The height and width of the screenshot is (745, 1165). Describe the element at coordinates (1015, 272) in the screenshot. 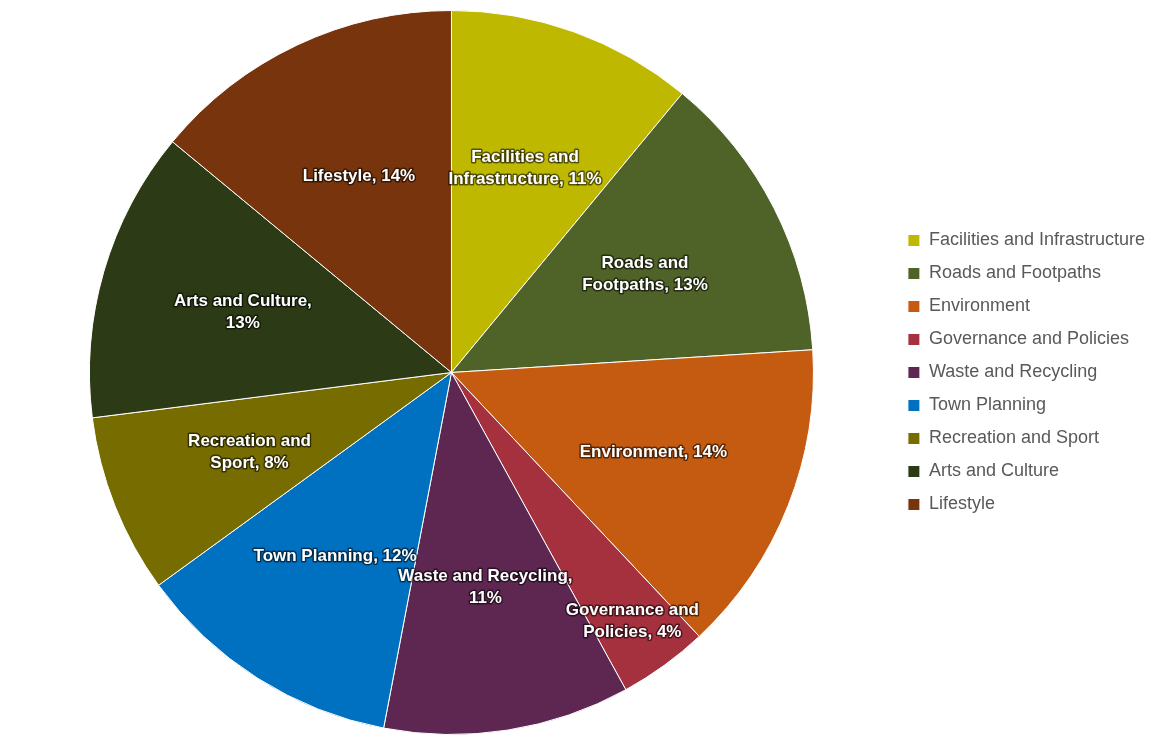

I see `legend-label: Roads and Footpaths` at that location.